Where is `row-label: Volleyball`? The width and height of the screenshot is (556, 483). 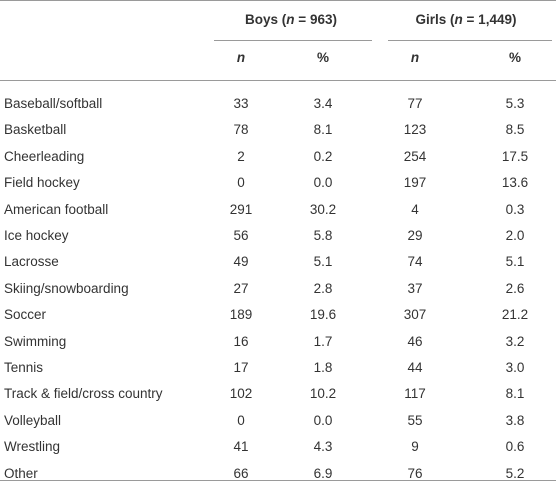
row-label: Volleyball is located at coordinates (33, 420).